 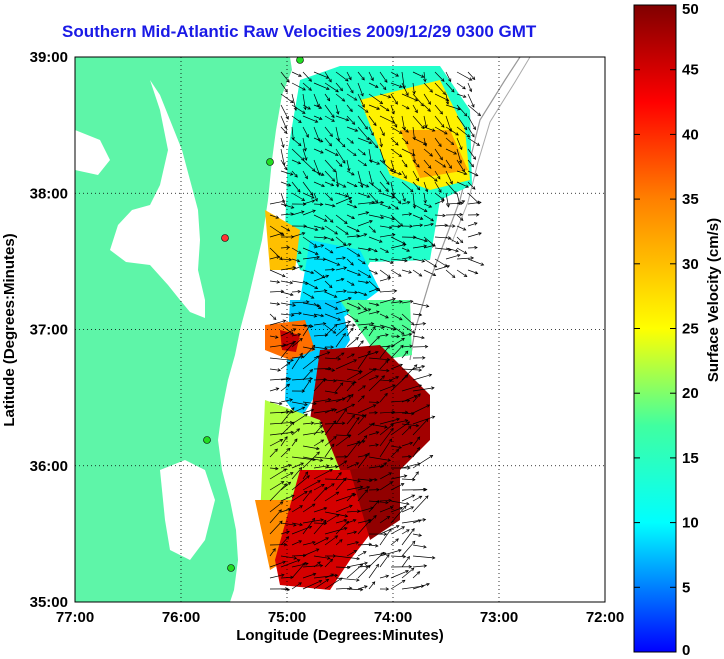 What do you see at coordinates (690, 70) in the screenshot?
I see `colorbar-tick-label: 45` at bounding box center [690, 70].